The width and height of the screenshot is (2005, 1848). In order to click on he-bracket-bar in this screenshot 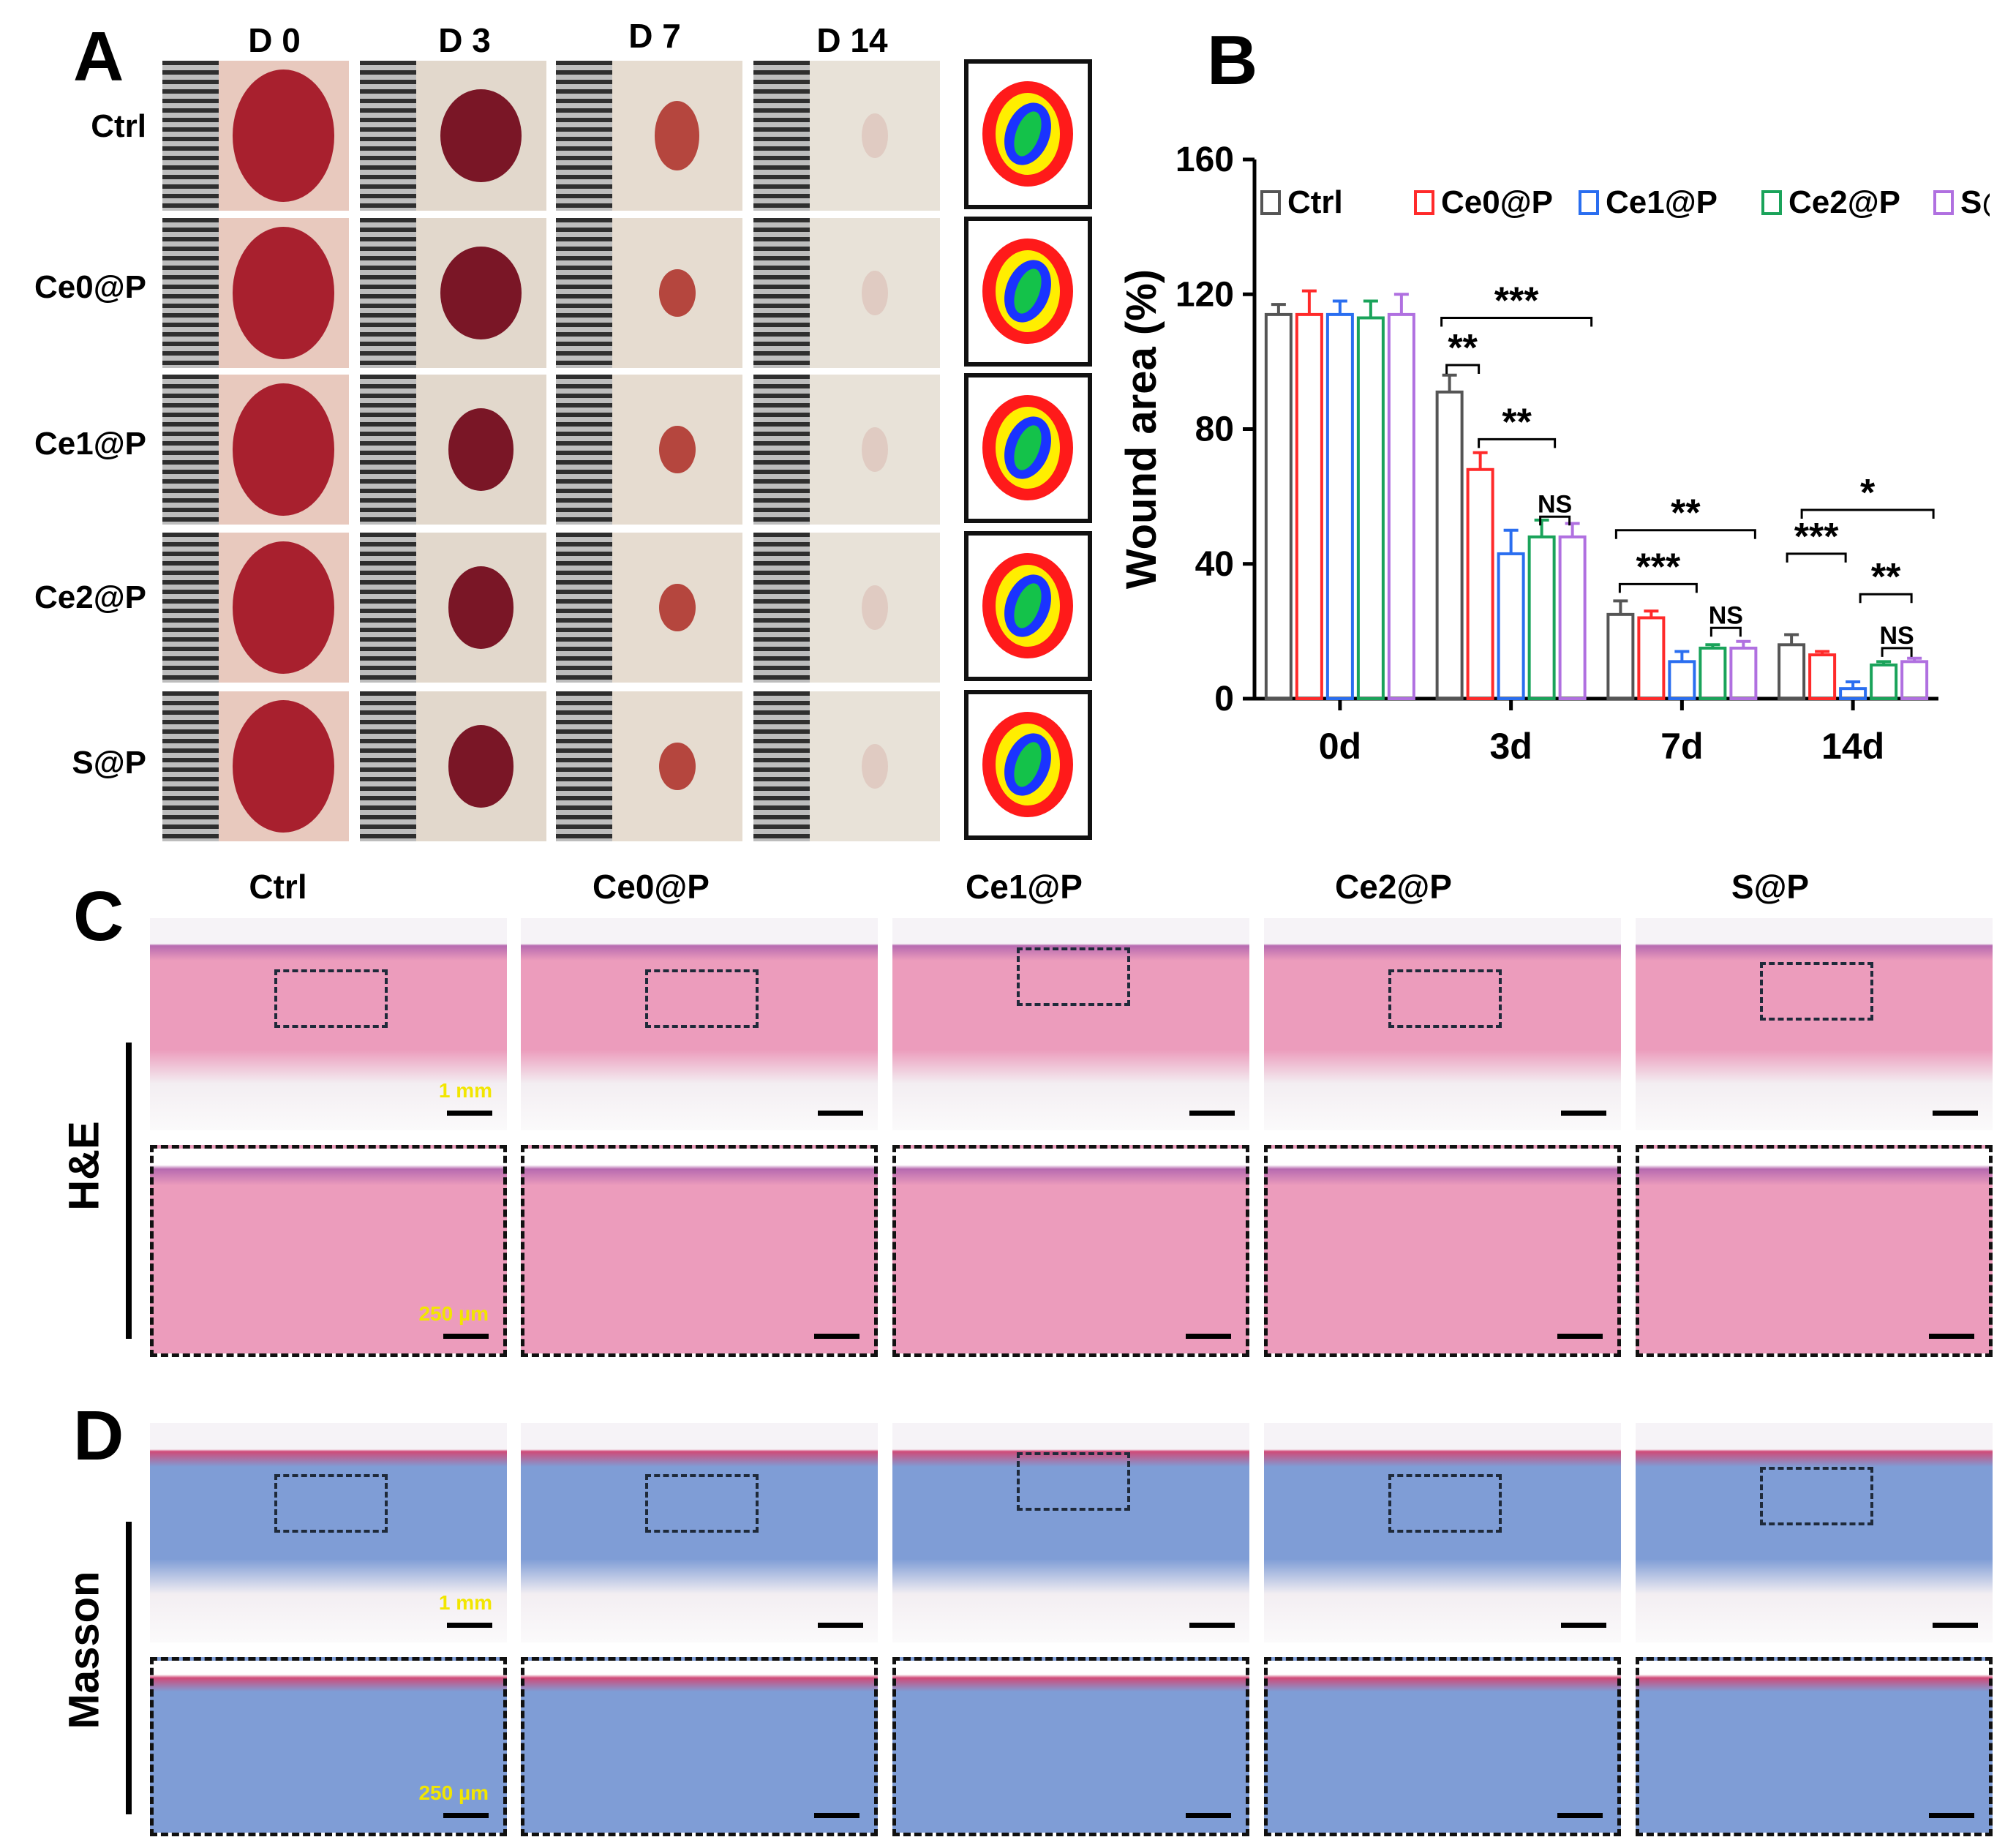, I will do `click(129, 1191)`.